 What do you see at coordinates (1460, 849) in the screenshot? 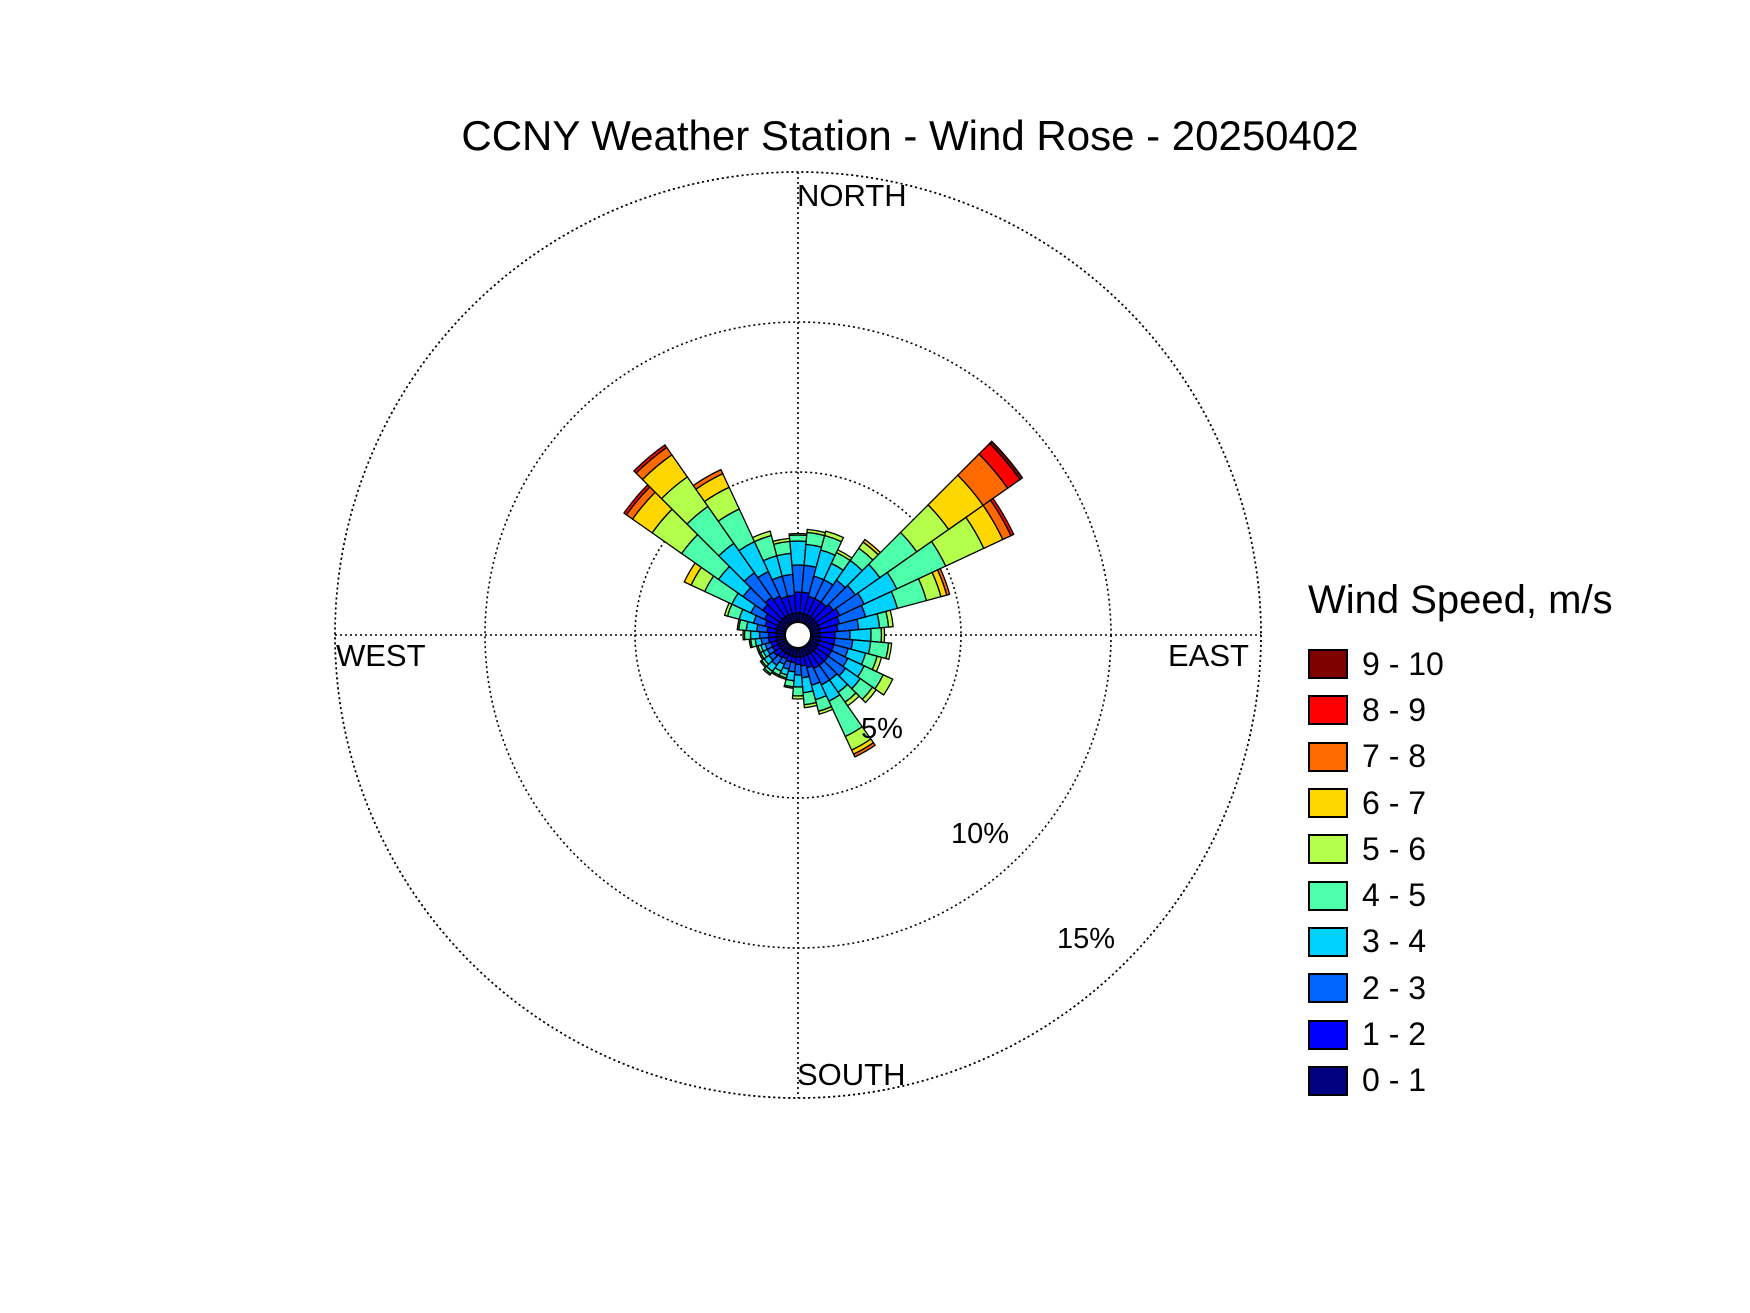
I see `legend-item: 5 - 6` at bounding box center [1460, 849].